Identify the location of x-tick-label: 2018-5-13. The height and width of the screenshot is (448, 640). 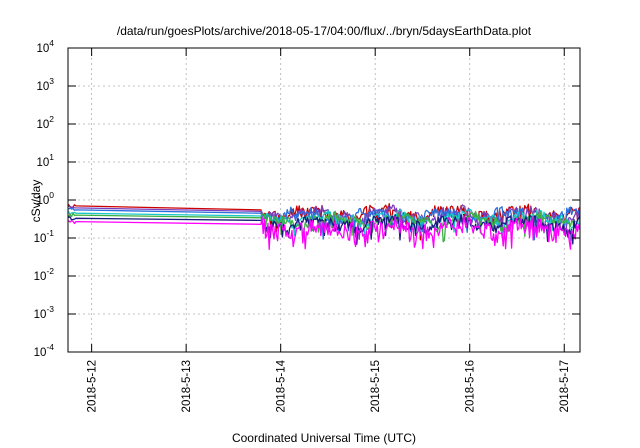
(187, 386).